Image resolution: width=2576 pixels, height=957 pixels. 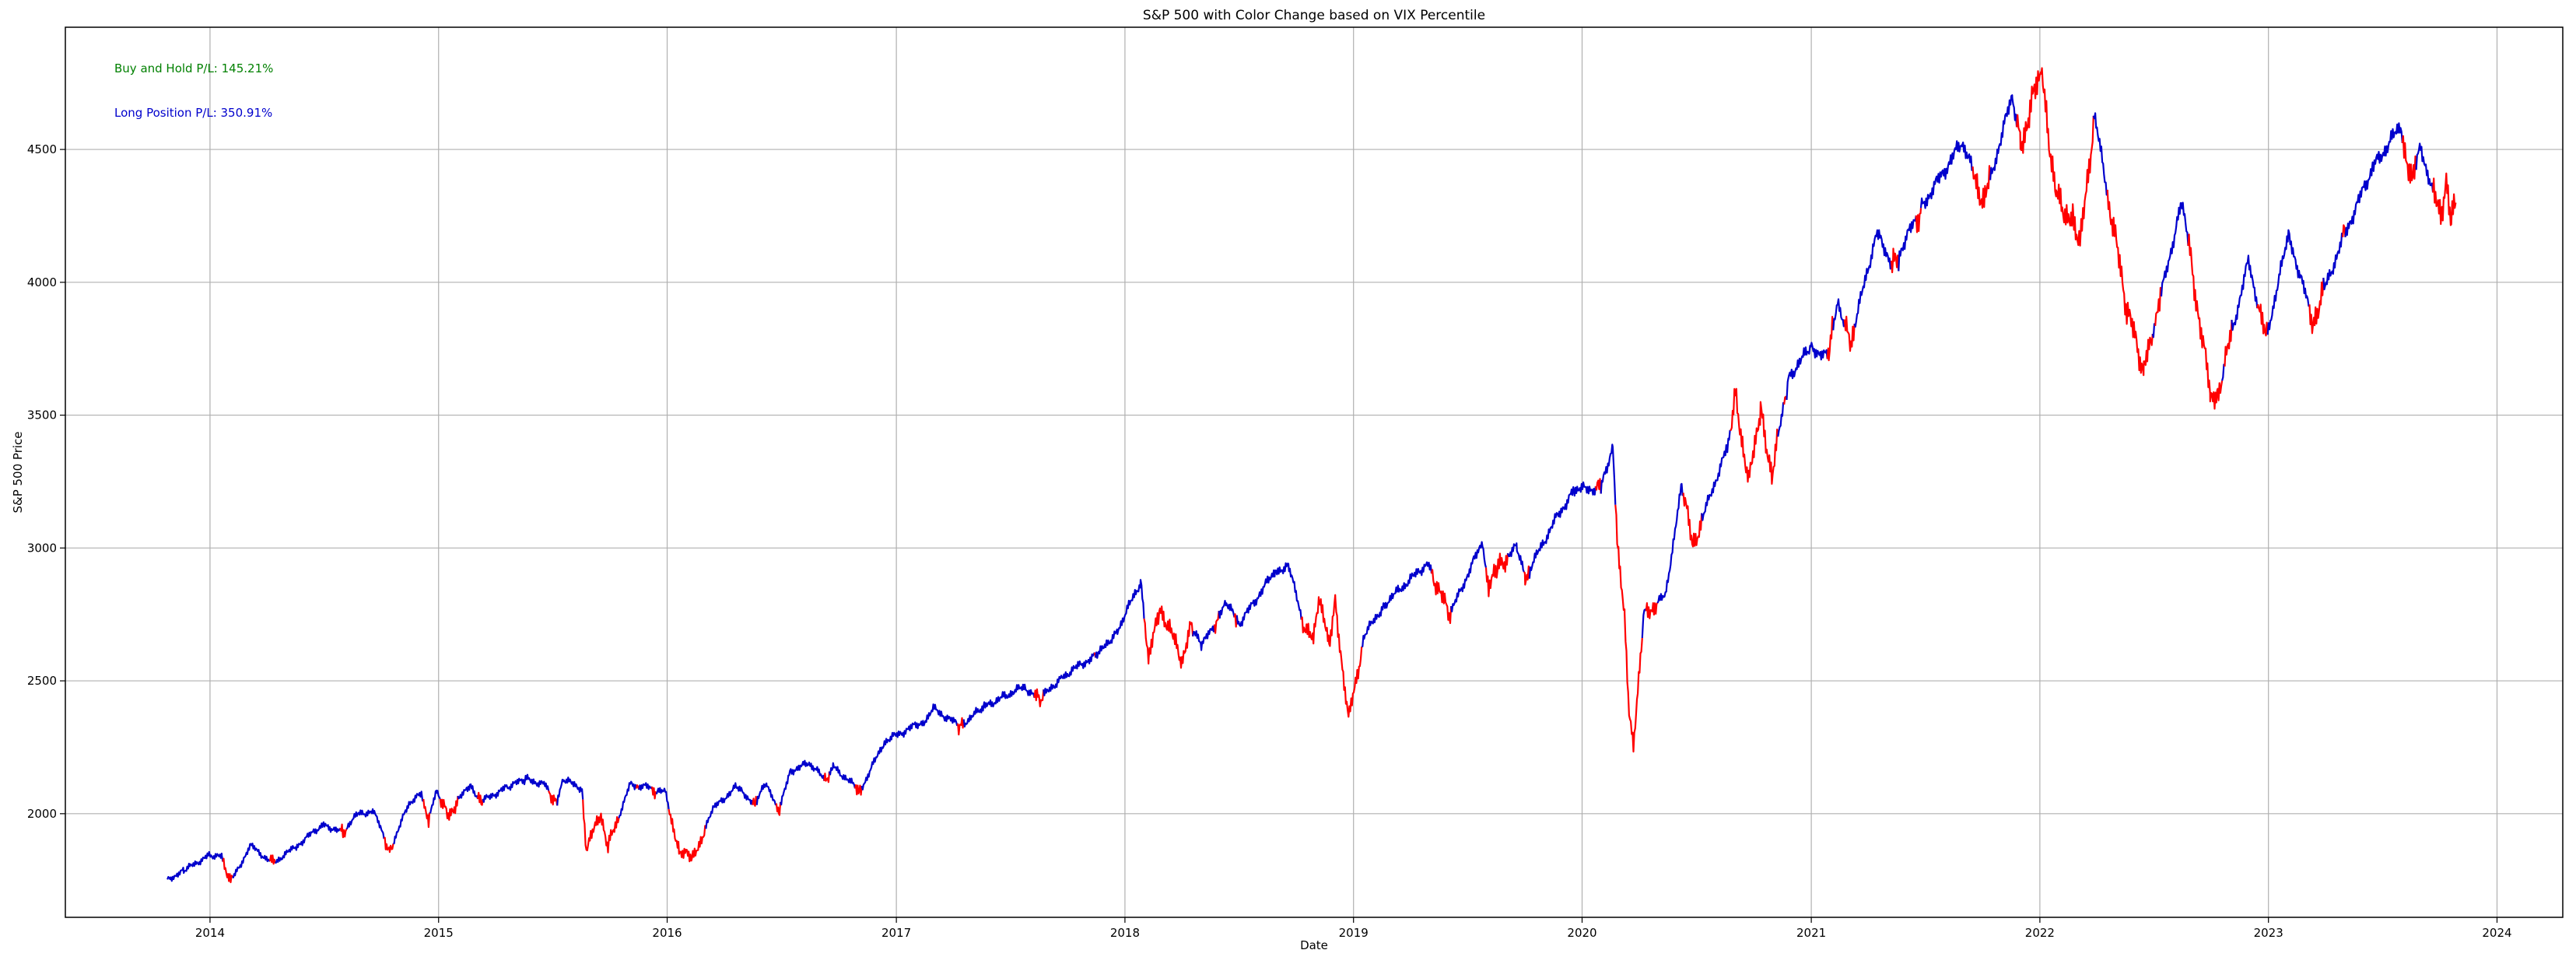 What do you see at coordinates (667, 933) in the screenshot?
I see `x-tick-label-2016: 2016` at bounding box center [667, 933].